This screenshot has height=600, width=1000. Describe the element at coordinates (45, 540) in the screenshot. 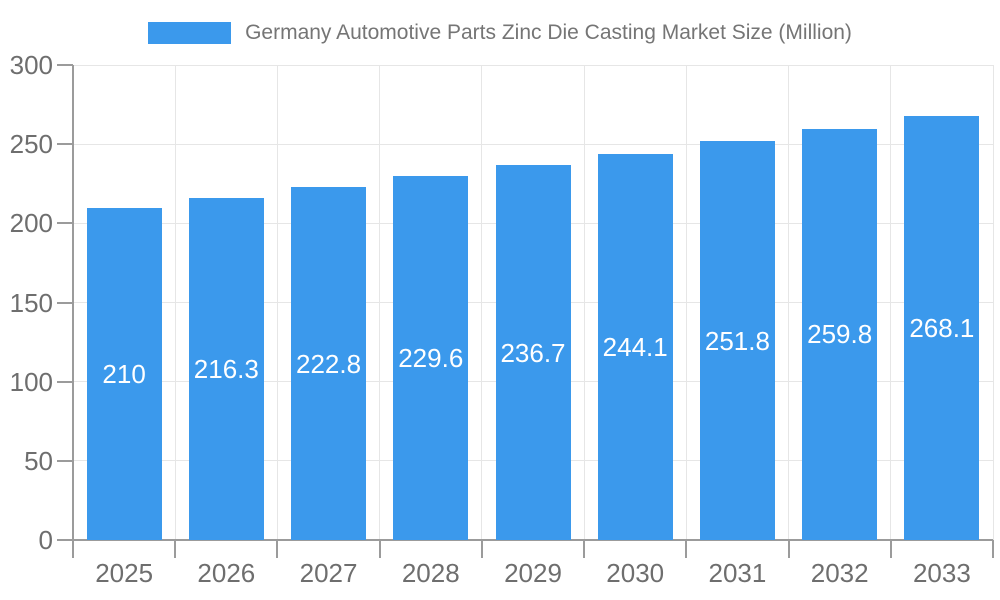

I see `y-tick-label: 0` at that location.